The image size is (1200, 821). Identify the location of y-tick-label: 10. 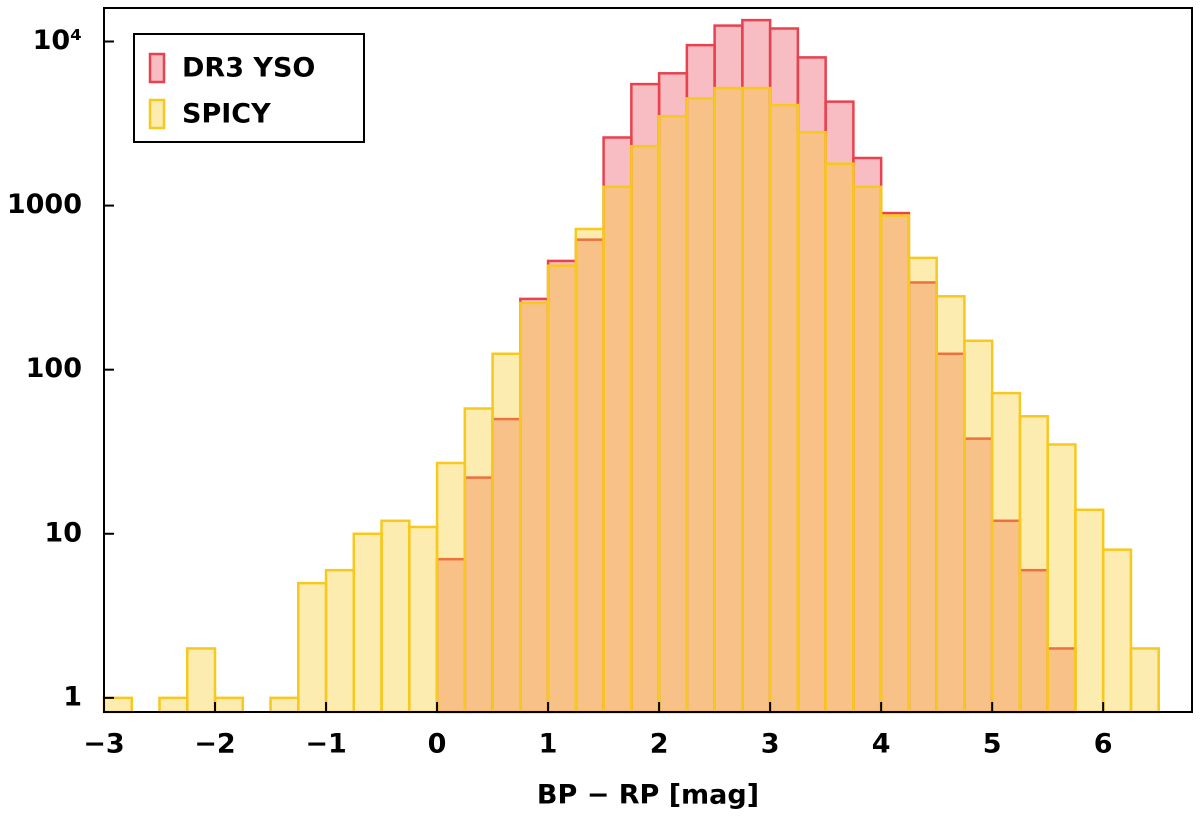
(63, 532).